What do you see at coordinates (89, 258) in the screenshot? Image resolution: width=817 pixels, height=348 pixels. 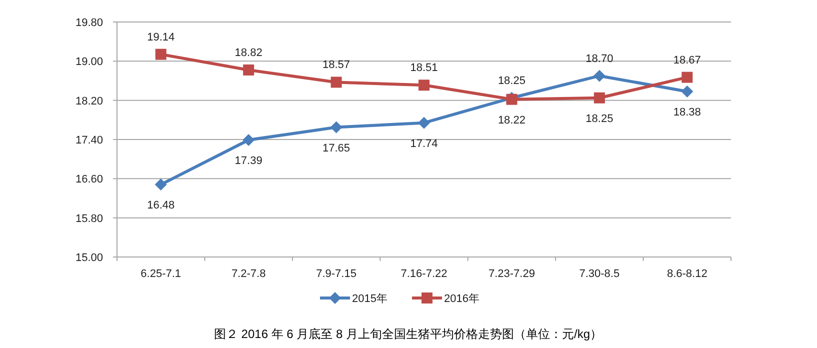 I see `y-tick-label: 15.00` at bounding box center [89, 258].